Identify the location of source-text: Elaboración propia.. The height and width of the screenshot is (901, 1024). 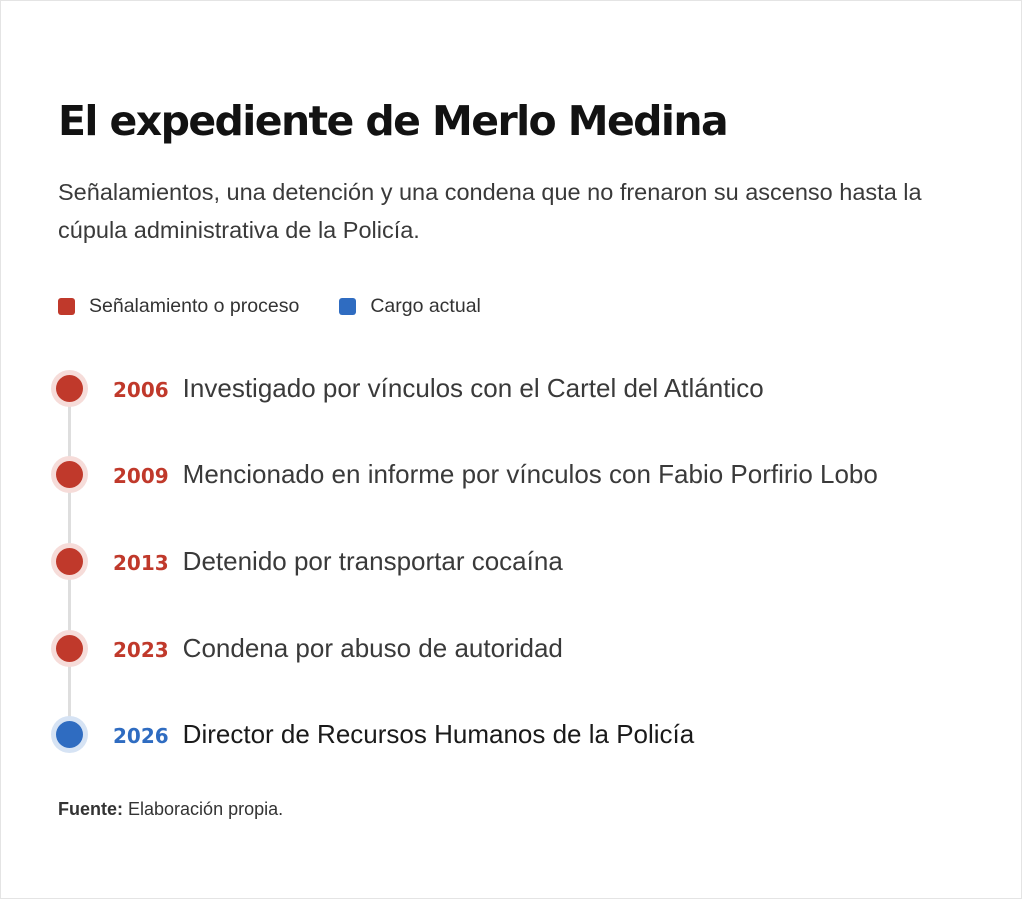
(206, 809).